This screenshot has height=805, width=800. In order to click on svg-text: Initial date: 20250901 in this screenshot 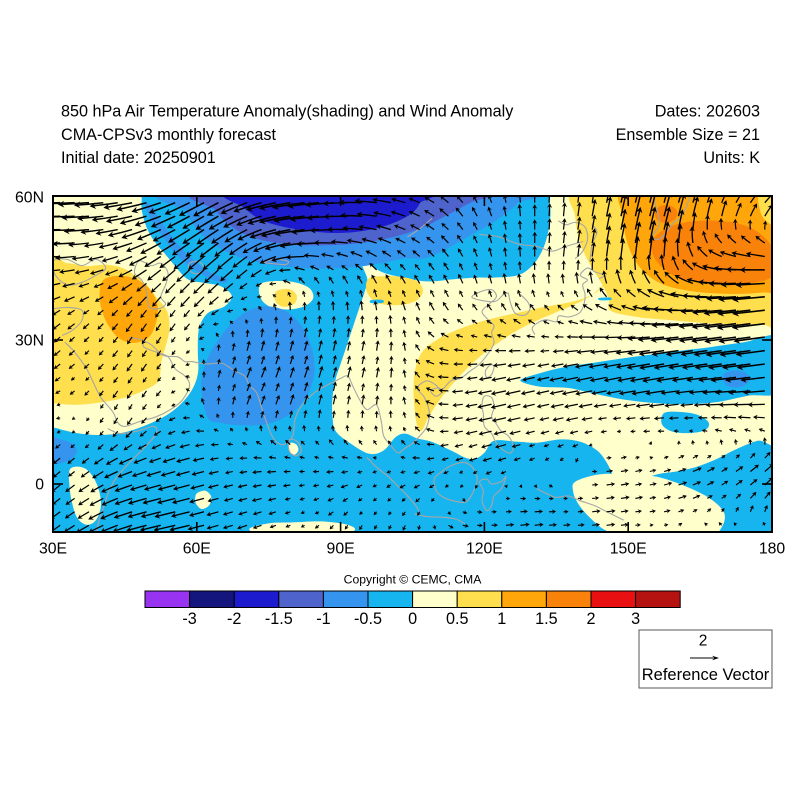, I will do `click(138, 158)`.